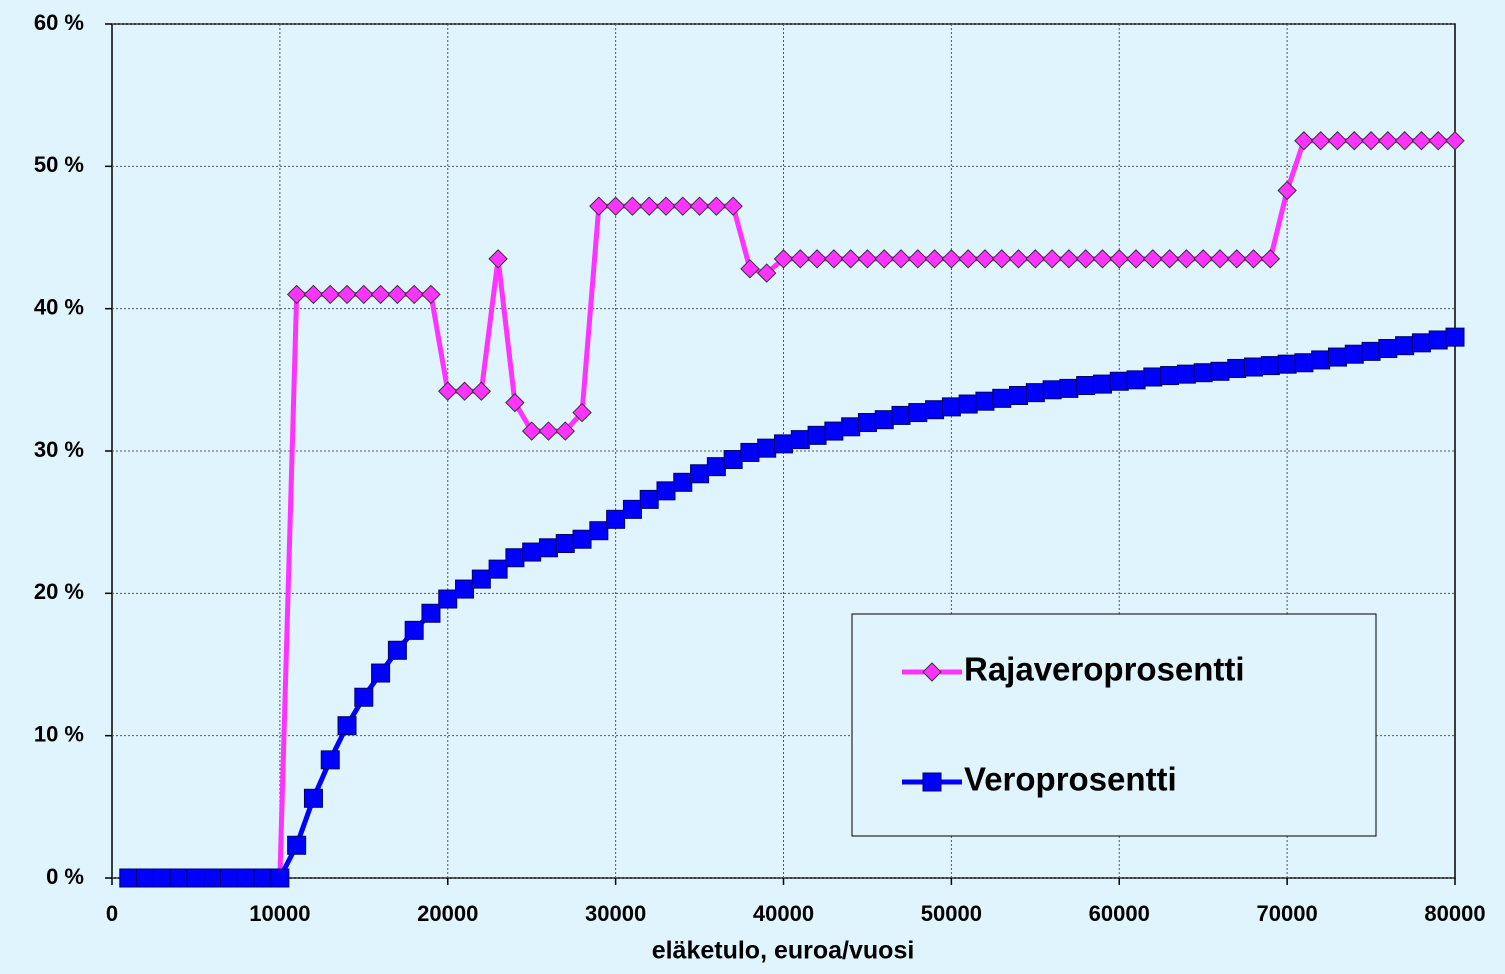  I want to click on x-tick-label: 50000, so click(951, 913).